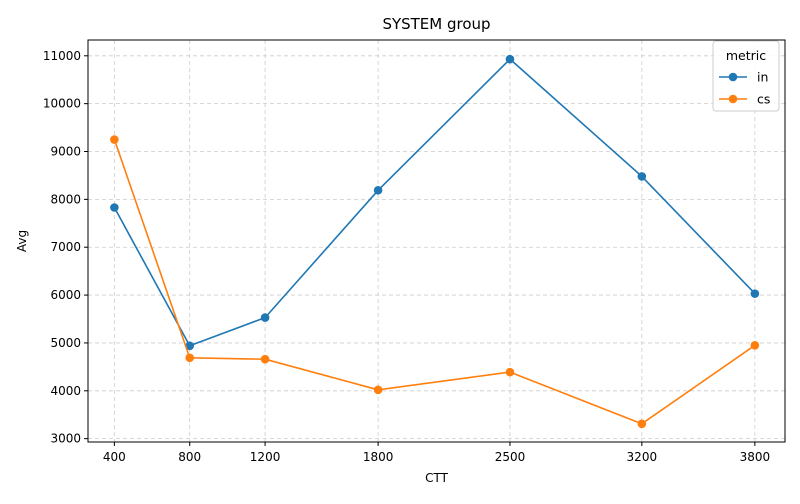 The image size is (800, 504). I want to click on legend-label: cs, so click(763, 99).